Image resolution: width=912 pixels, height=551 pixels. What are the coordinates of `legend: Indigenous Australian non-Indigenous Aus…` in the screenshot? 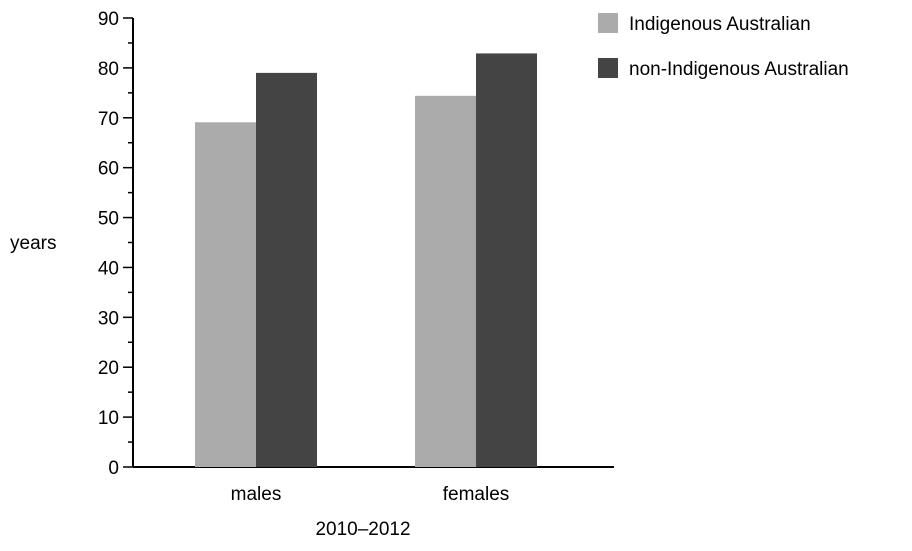 It's located at (723, 46).